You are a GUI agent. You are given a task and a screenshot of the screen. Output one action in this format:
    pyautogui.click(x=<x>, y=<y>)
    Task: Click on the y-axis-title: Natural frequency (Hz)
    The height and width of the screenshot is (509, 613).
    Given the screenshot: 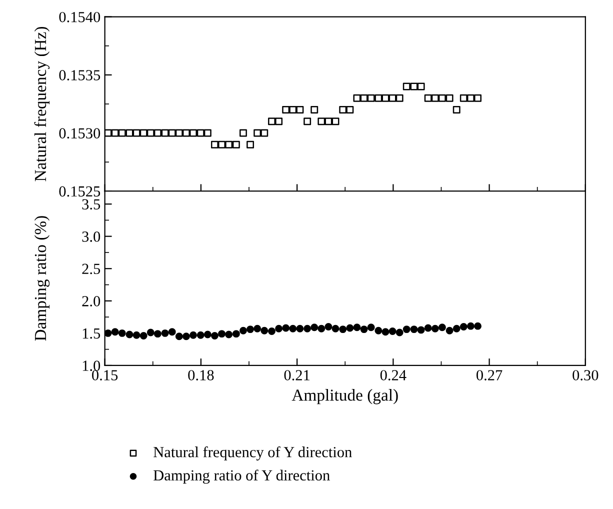 What is the action you would take?
    pyautogui.click(x=42, y=104)
    